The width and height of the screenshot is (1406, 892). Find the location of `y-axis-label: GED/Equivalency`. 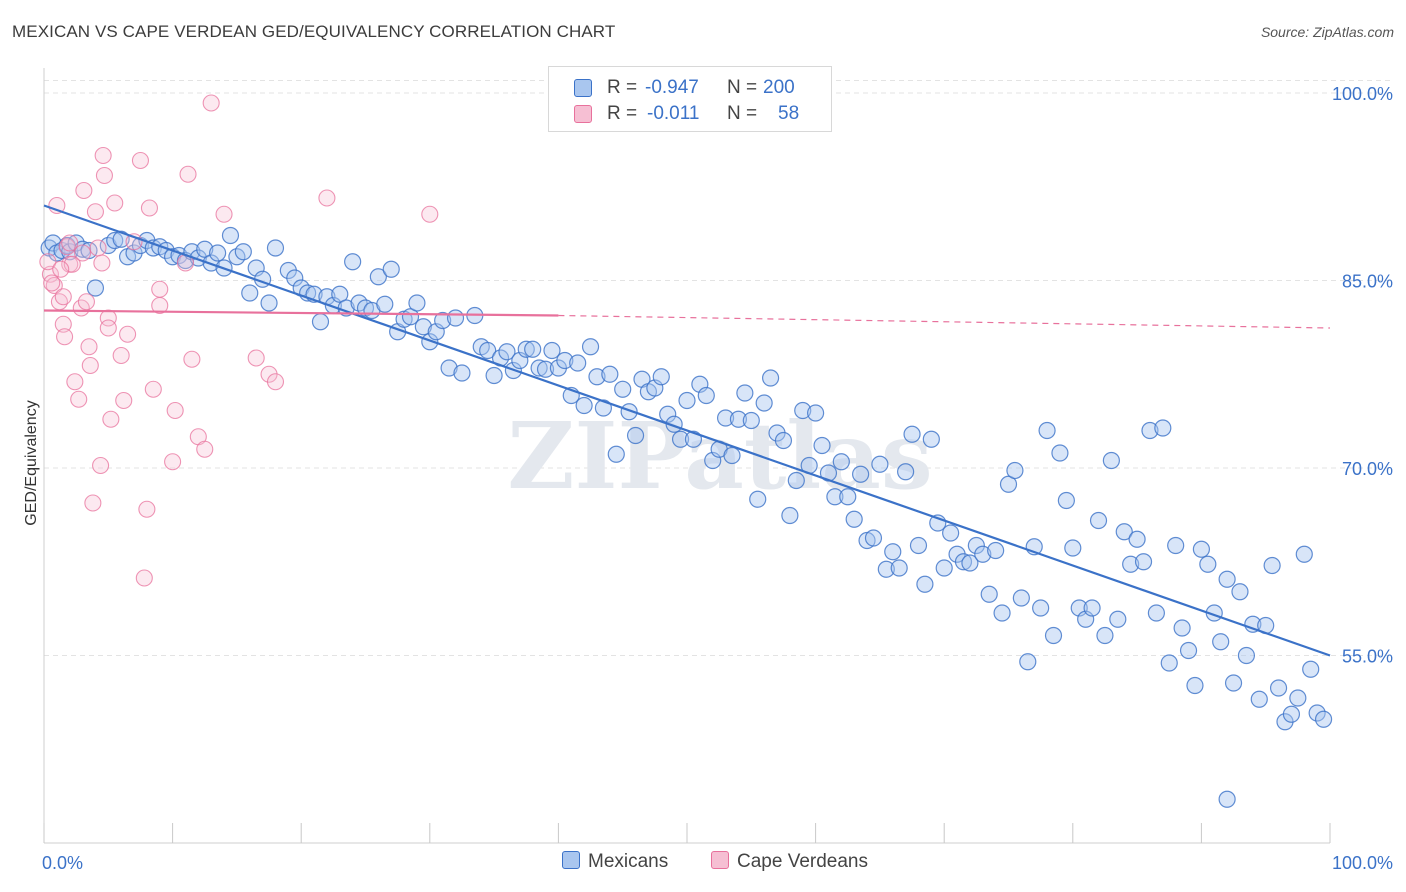

y-axis-label: GED/Equivalency is located at coordinates (31, 462).